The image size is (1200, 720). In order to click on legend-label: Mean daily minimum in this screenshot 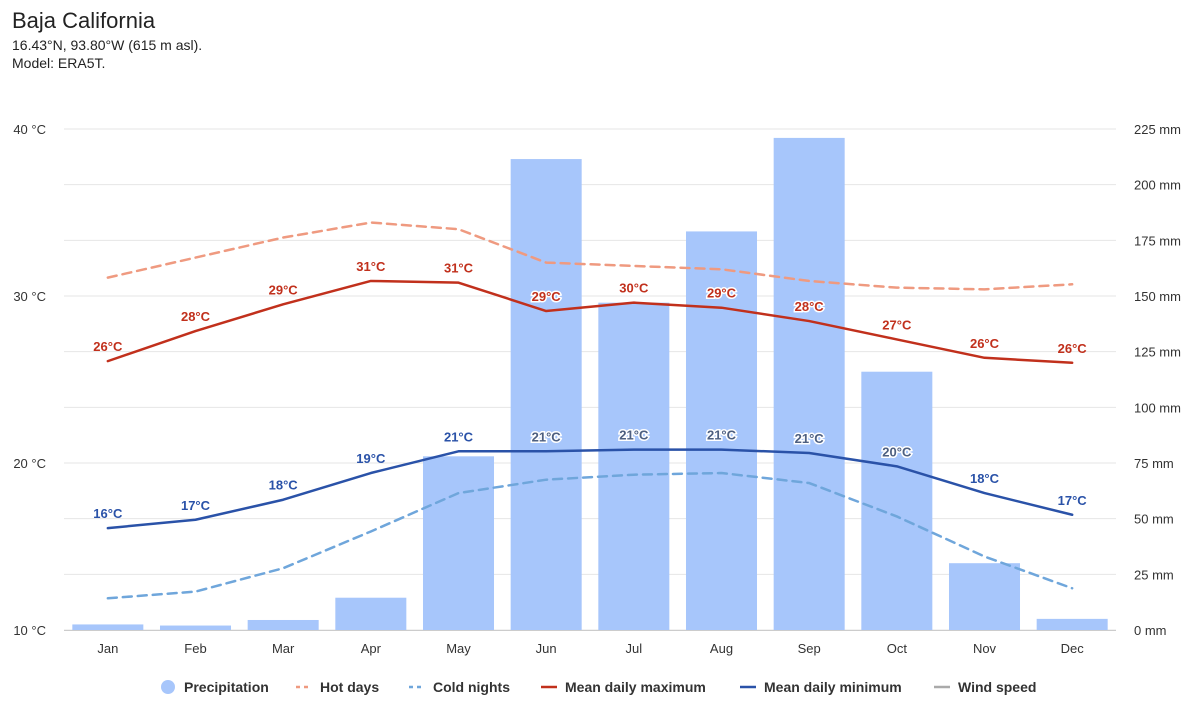, I will do `click(833, 687)`.